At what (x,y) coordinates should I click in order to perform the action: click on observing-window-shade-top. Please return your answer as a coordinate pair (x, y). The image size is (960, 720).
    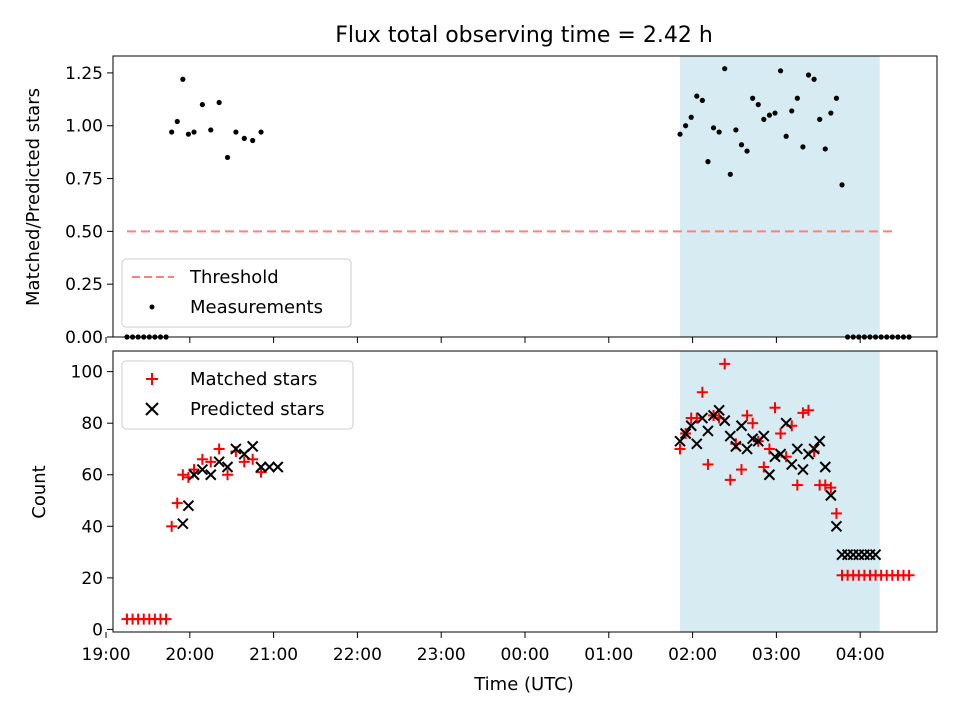
    Looking at the image, I should click on (780, 196).